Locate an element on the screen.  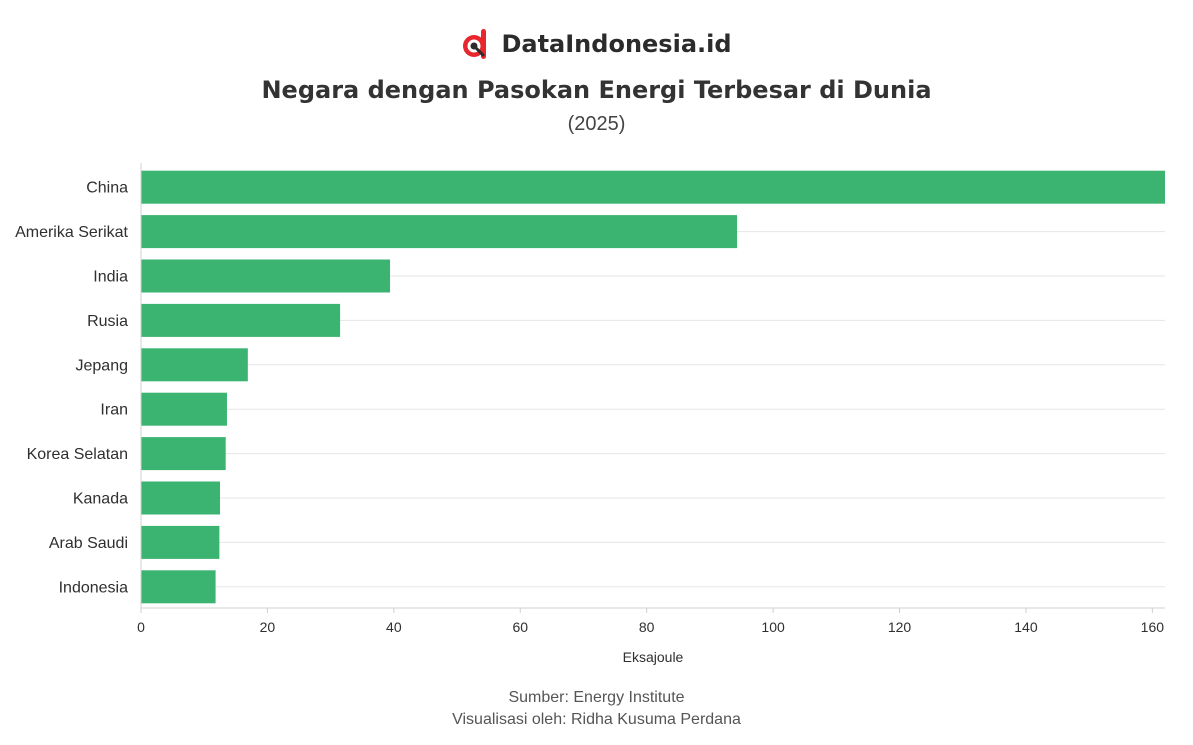
x-tick-label-140: 140 is located at coordinates (1026, 627).